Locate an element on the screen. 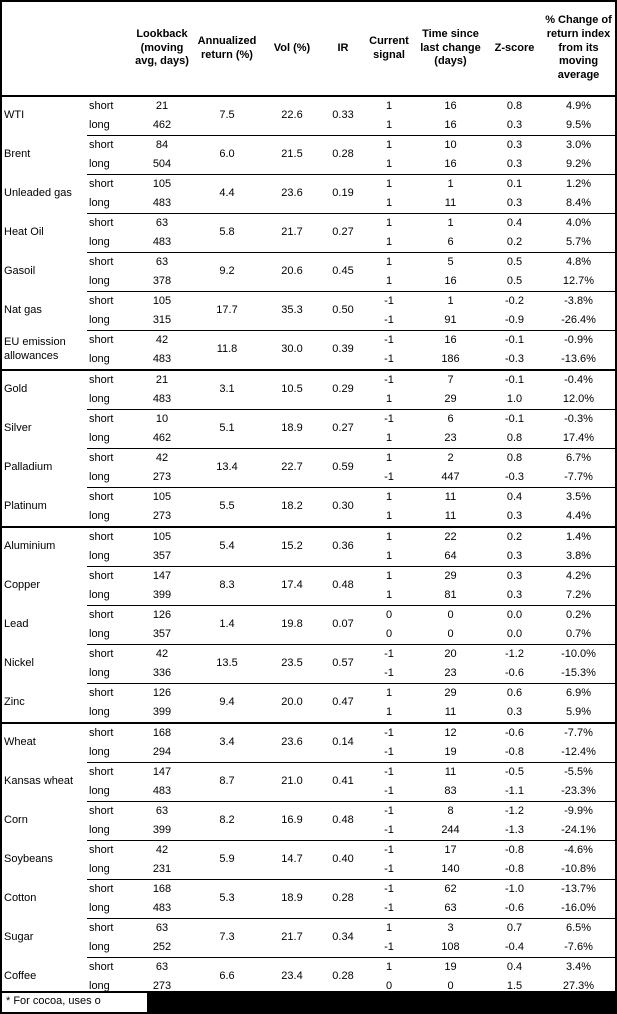 The width and height of the screenshot is (617, 1014). commodity-row-short: WTI short 21 7.5 22.6 0.33 1 16 0.8 4.9% is located at coordinates (308, 109).